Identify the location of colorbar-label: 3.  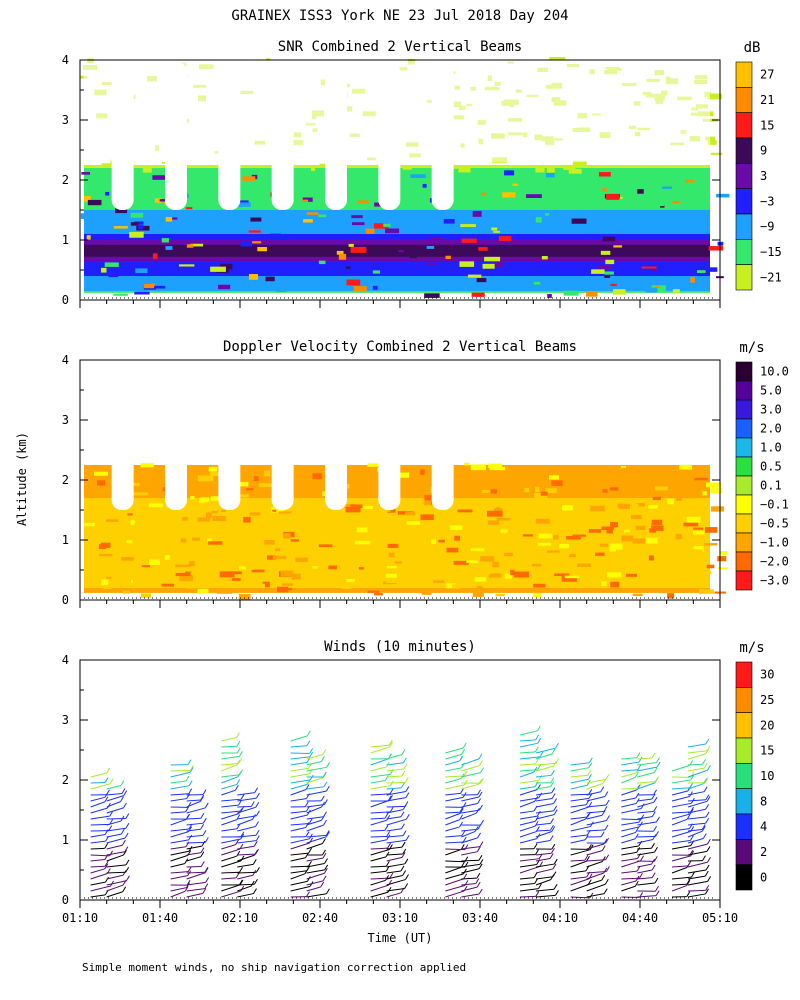
(763, 176).